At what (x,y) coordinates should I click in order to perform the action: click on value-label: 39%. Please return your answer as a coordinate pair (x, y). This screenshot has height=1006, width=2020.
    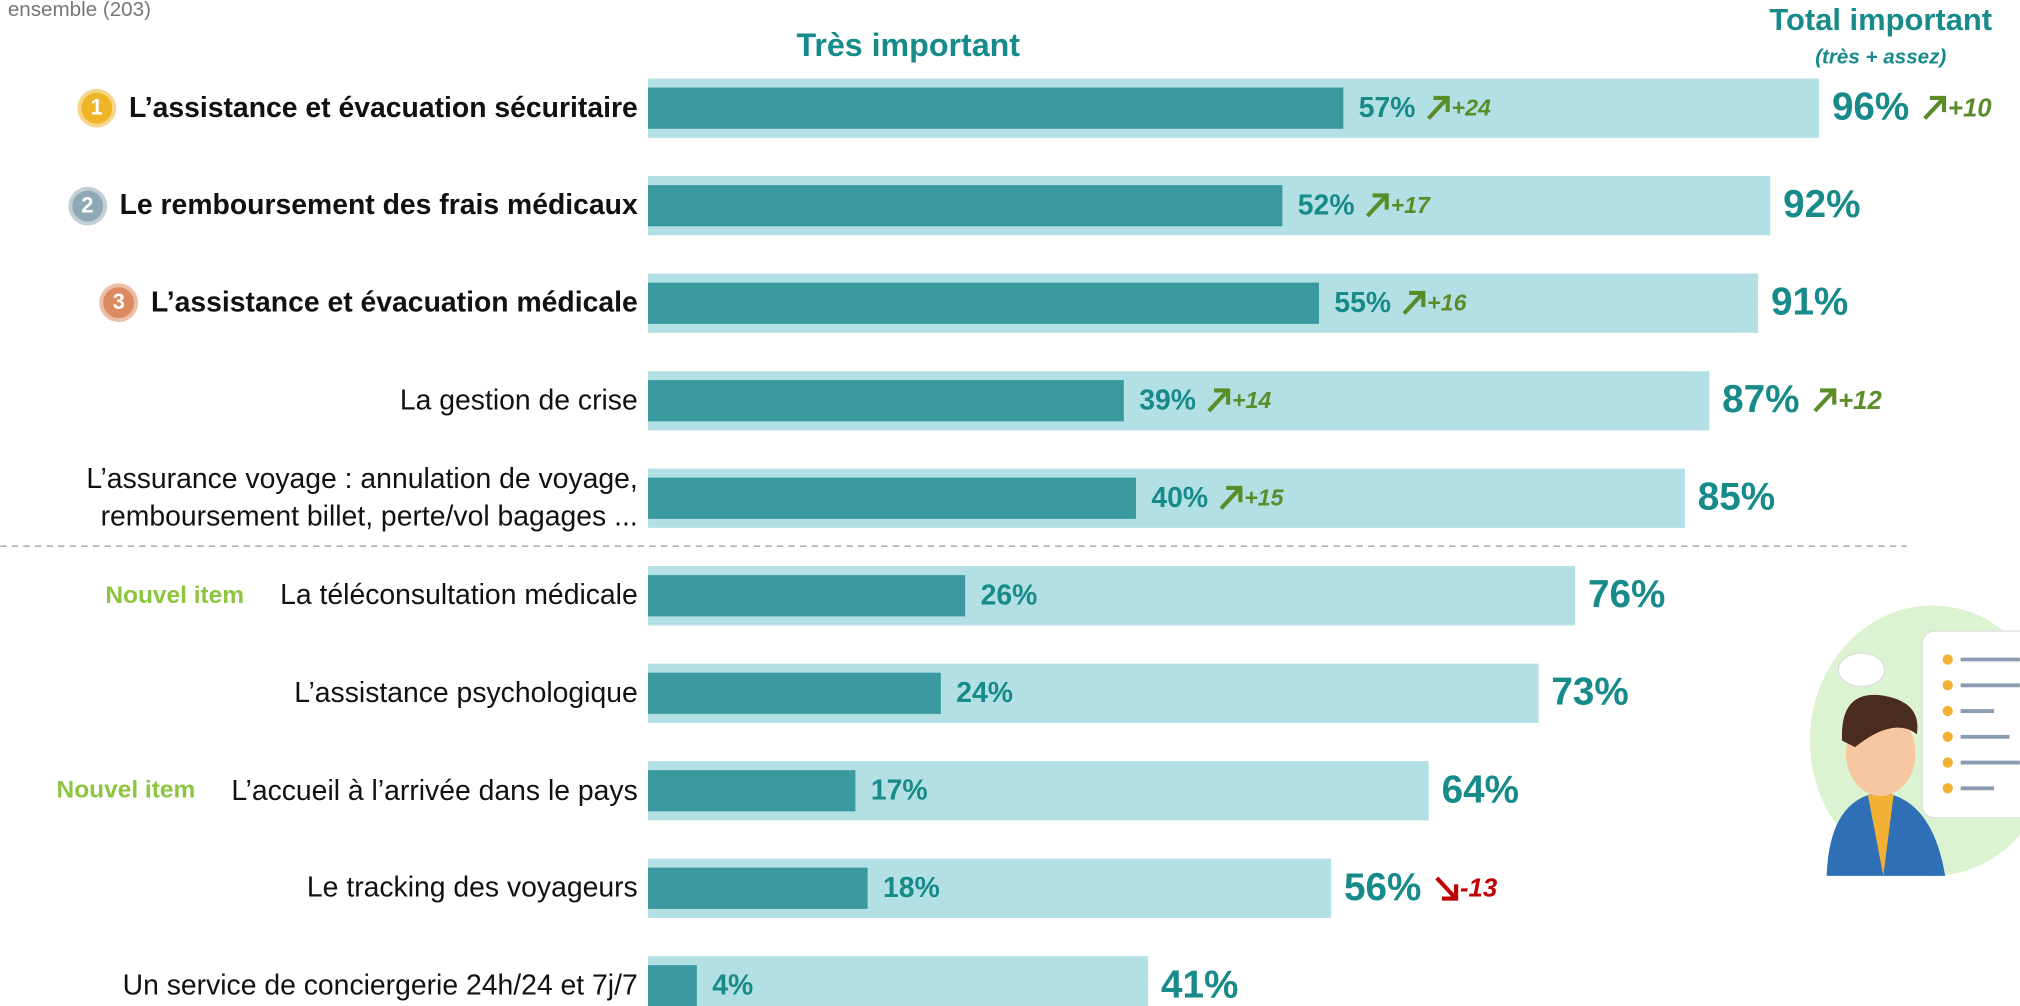
    Looking at the image, I should click on (1167, 400).